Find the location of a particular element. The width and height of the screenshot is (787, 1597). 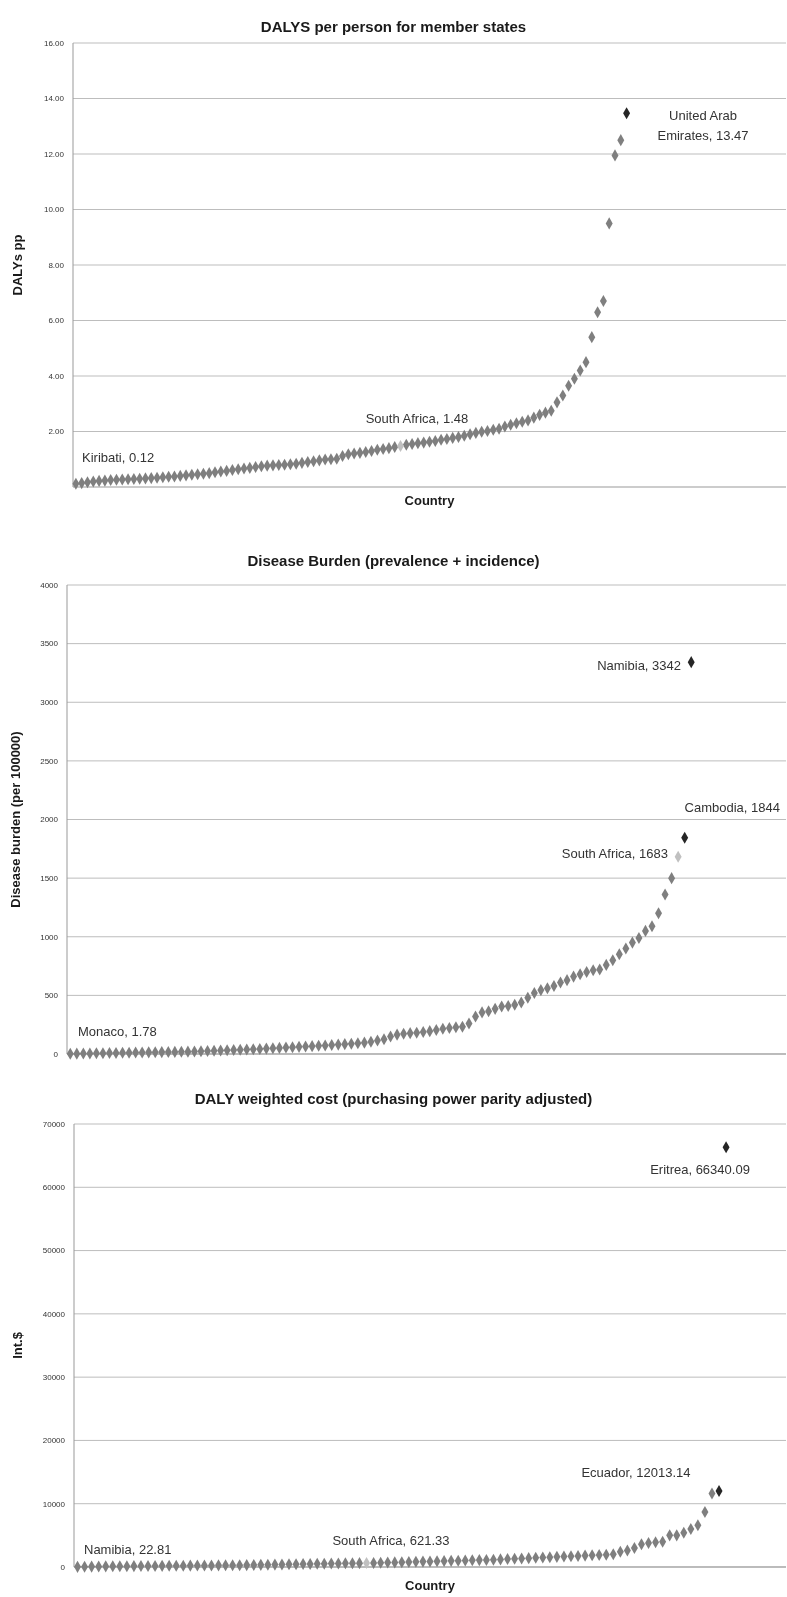

annotation: United Arab Emirates, 13.47 is located at coordinates (703, 125).